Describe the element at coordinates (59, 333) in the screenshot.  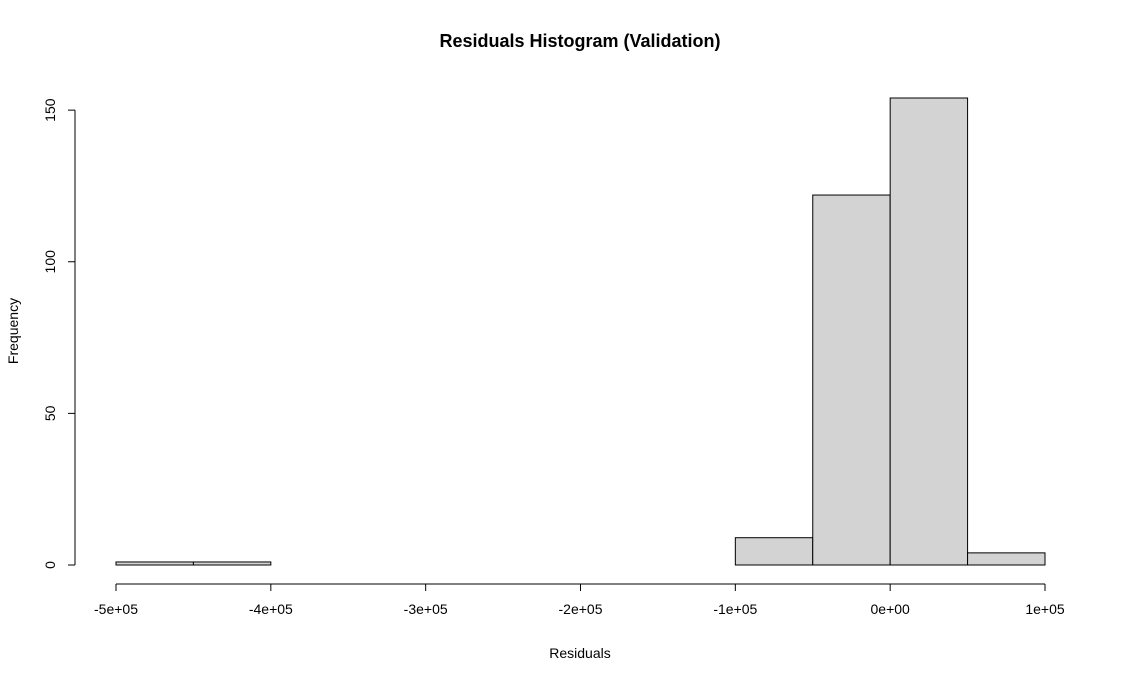
I see `y-axis: 0 50 100 150` at that location.